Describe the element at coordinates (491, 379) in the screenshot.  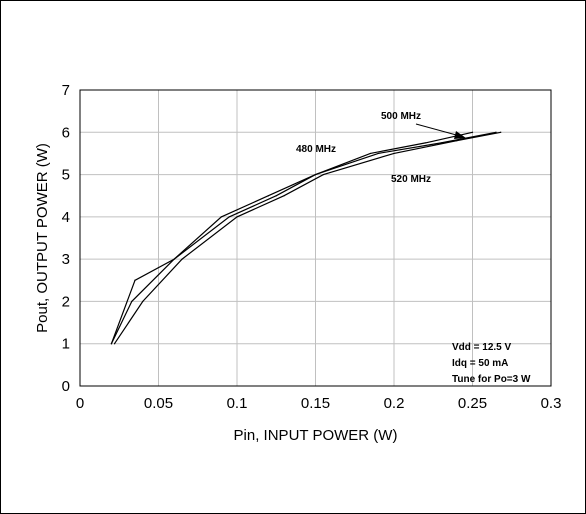
I see `condition-tune: Tune for Po=3 W` at that location.